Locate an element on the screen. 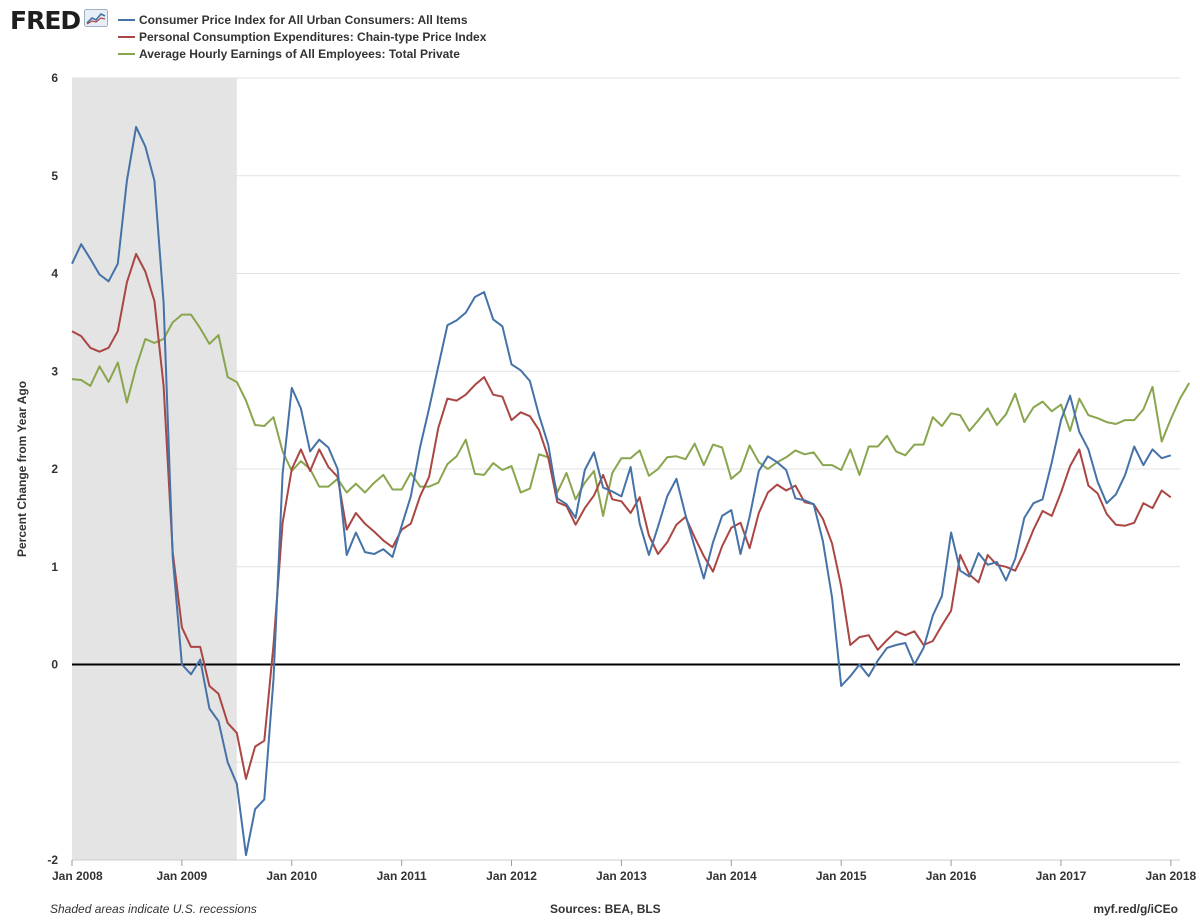  x-tick-label: Jan 2010 is located at coordinates (291, 876).